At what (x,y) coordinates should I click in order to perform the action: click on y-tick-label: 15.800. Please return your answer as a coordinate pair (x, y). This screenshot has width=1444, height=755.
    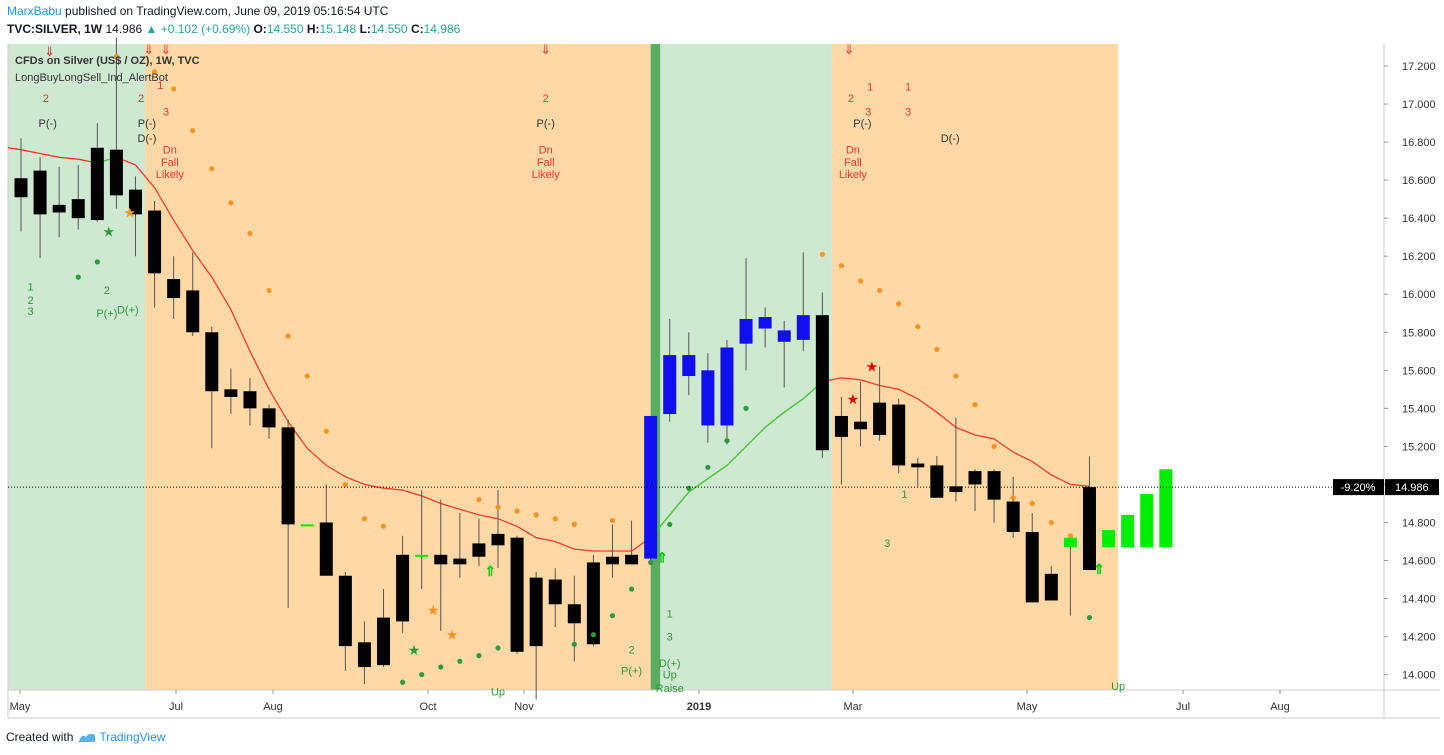
    Looking at the image, I should click on (1419, 333).